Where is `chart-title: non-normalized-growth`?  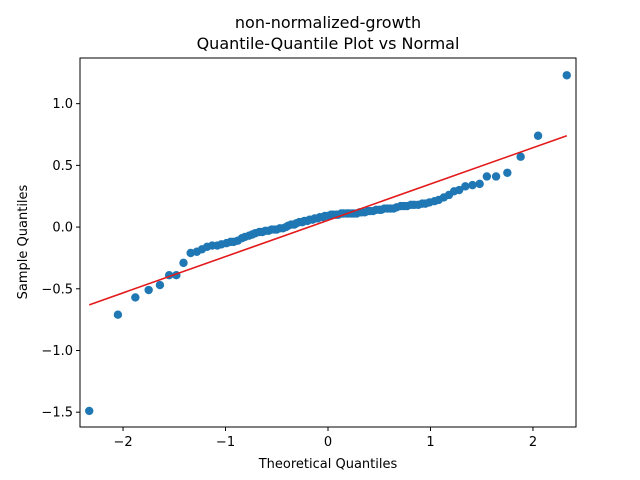
chart-title: non-normalized-growth is located at coordinates (328, 22).